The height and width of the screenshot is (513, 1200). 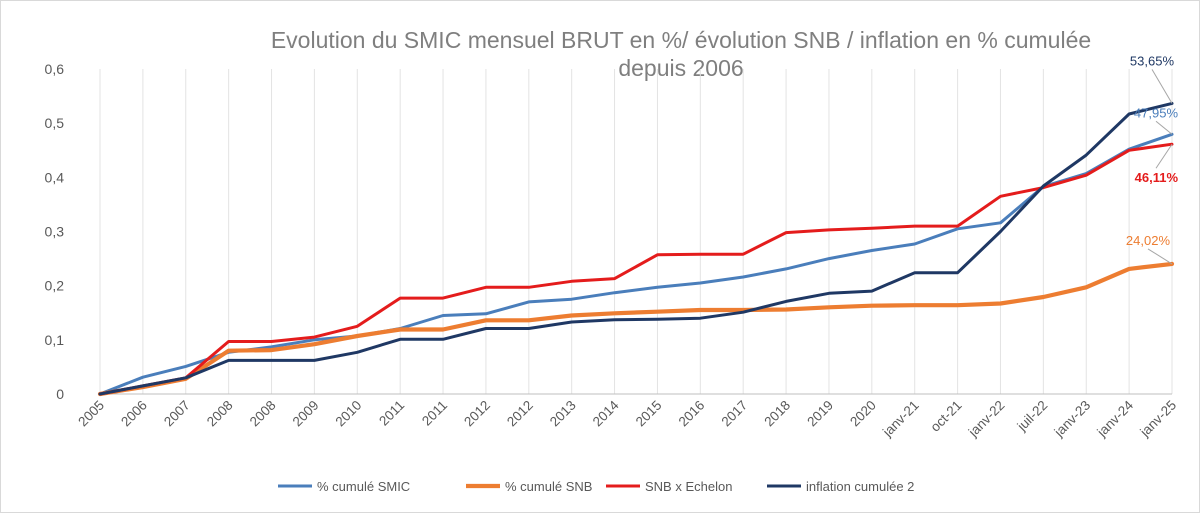 I want to click on x-tick-label: janv-22, so click(x=986, y=419).